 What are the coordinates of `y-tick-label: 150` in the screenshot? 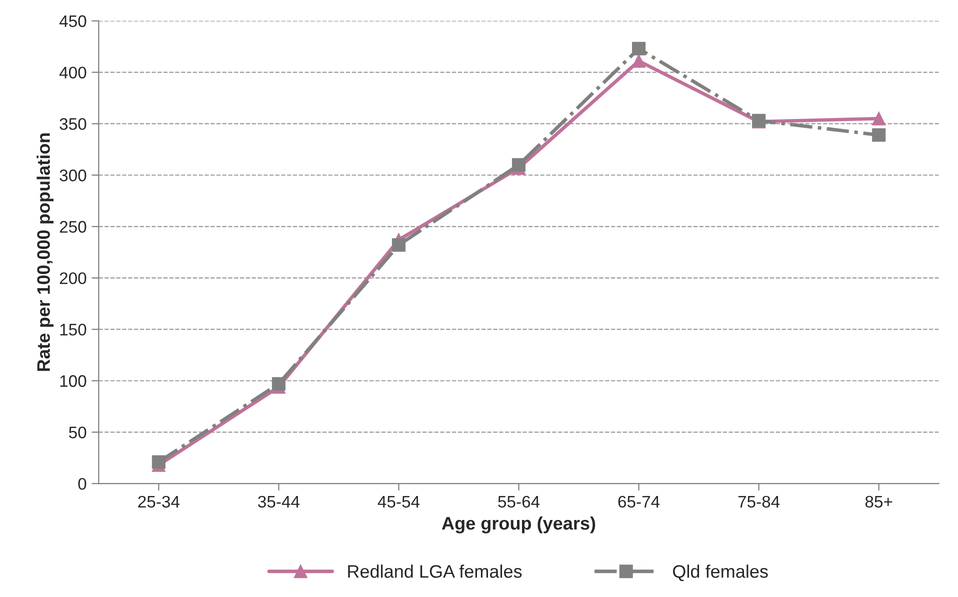 It's located at (73, 330).